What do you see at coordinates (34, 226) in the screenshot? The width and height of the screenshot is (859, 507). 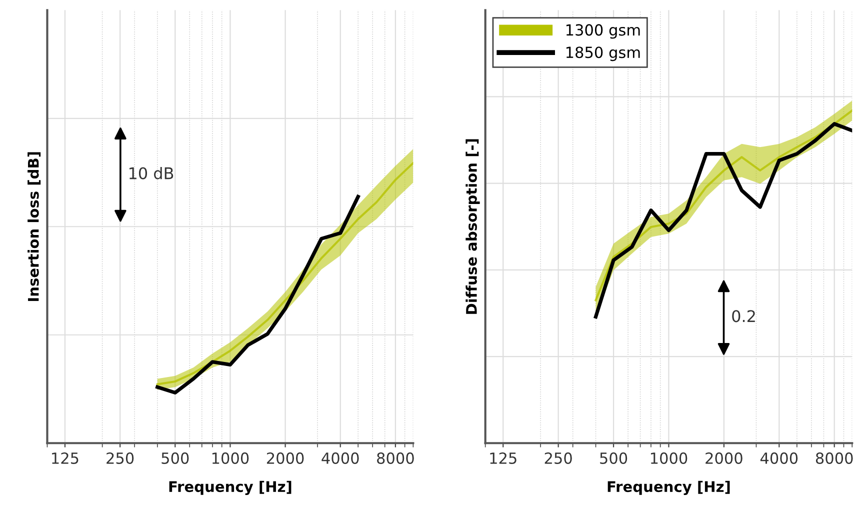 I see `y-axis-title: Insertion loss [dB]` at bounding box center [34, 226].